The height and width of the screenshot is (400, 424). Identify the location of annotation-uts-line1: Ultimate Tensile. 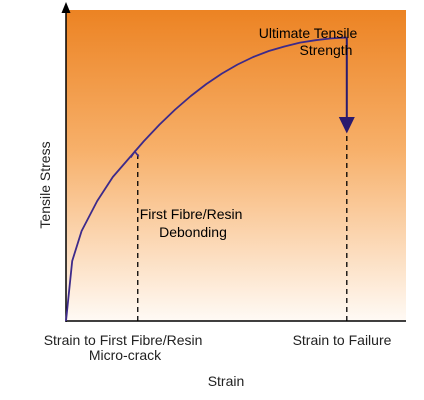
(308, 33).